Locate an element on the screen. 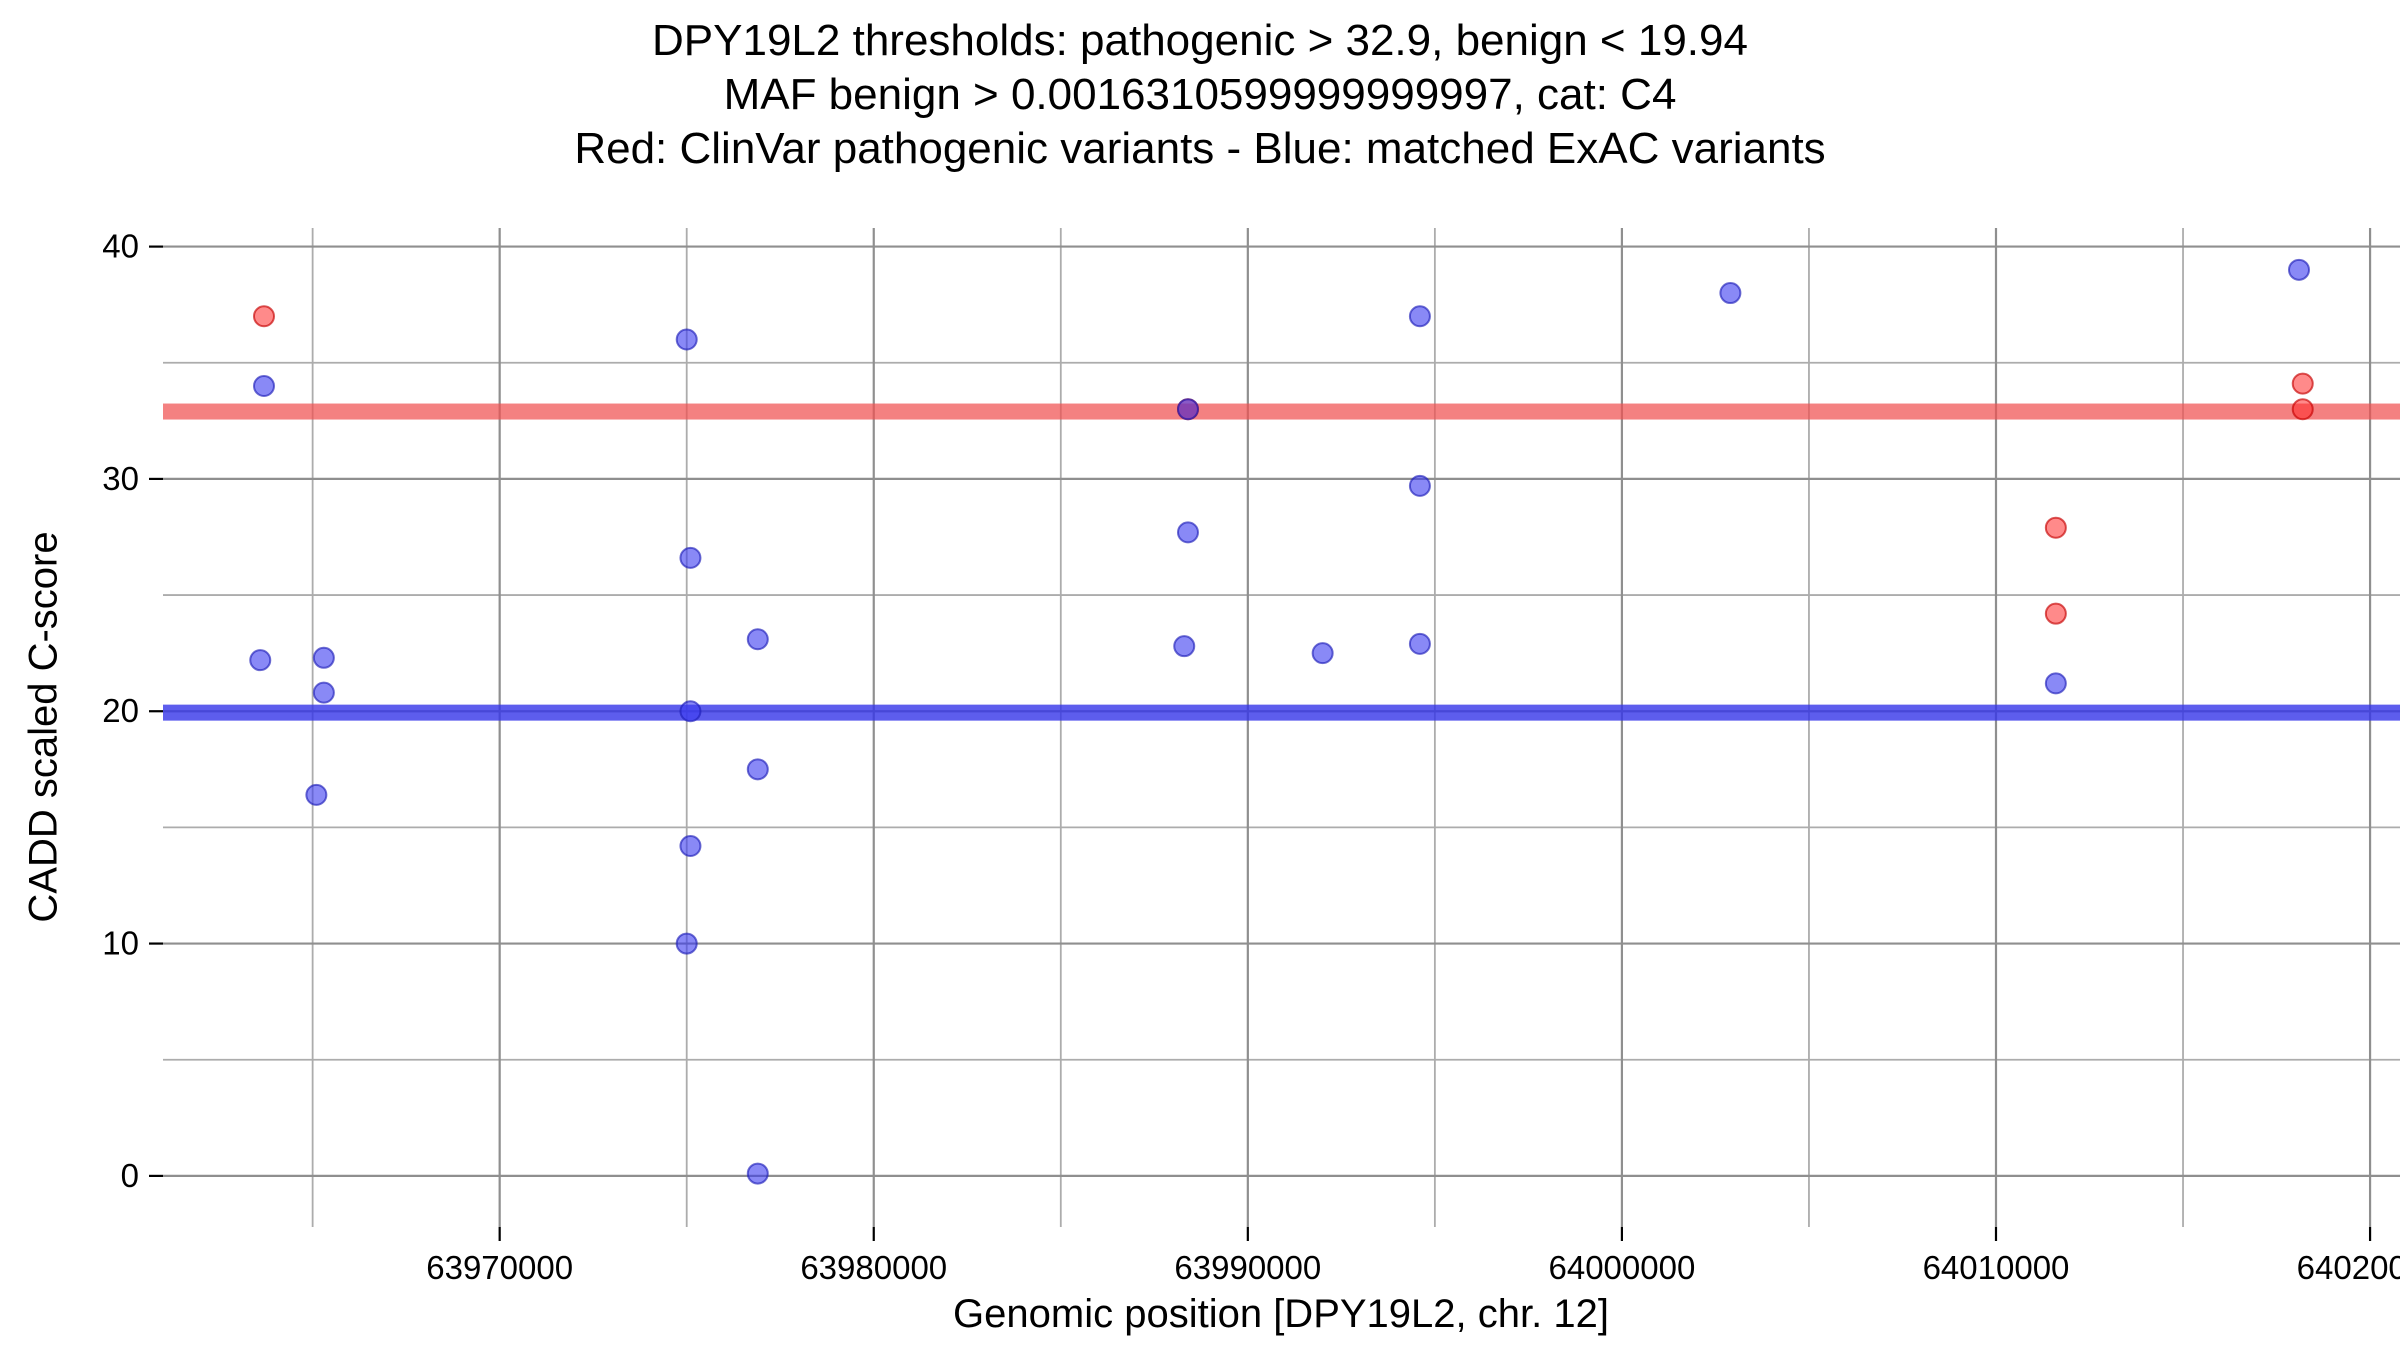  x-tick-label: 64020000 is located at coordinates (2348, 1267).